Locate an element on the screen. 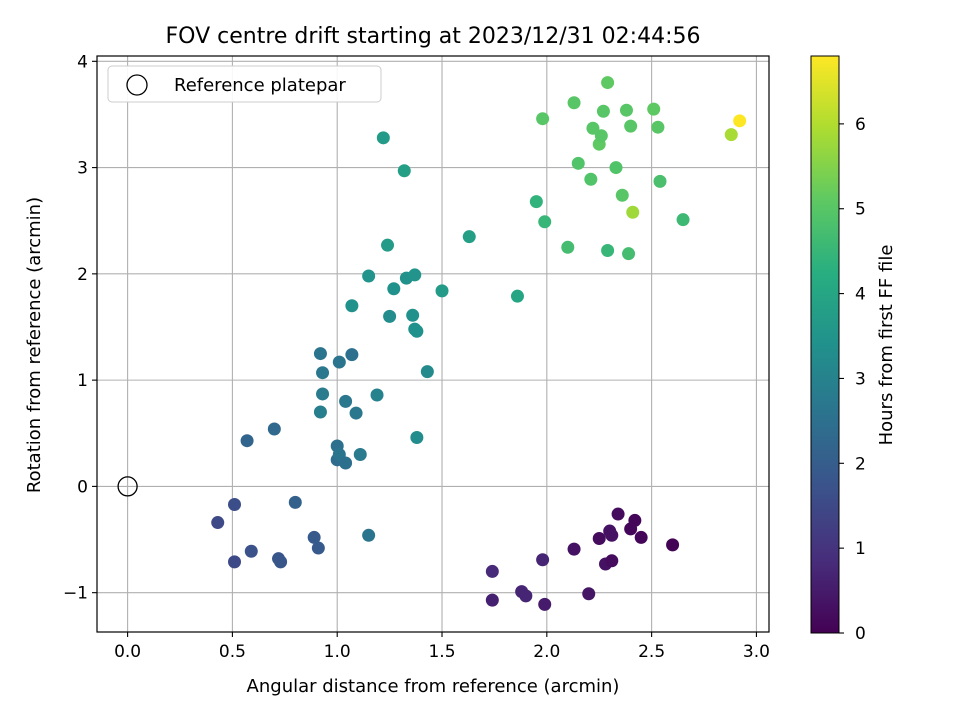 The image size is (960, 724). x-tick-label: 0.5 is located at coordinates (232, 652).